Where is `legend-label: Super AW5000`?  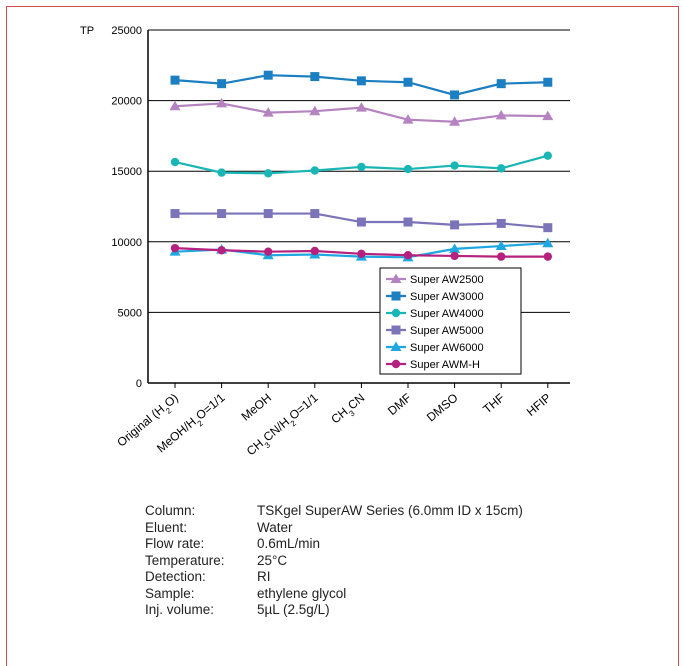
legend-label: Super AW5000 is located at coordinates (447, 331).